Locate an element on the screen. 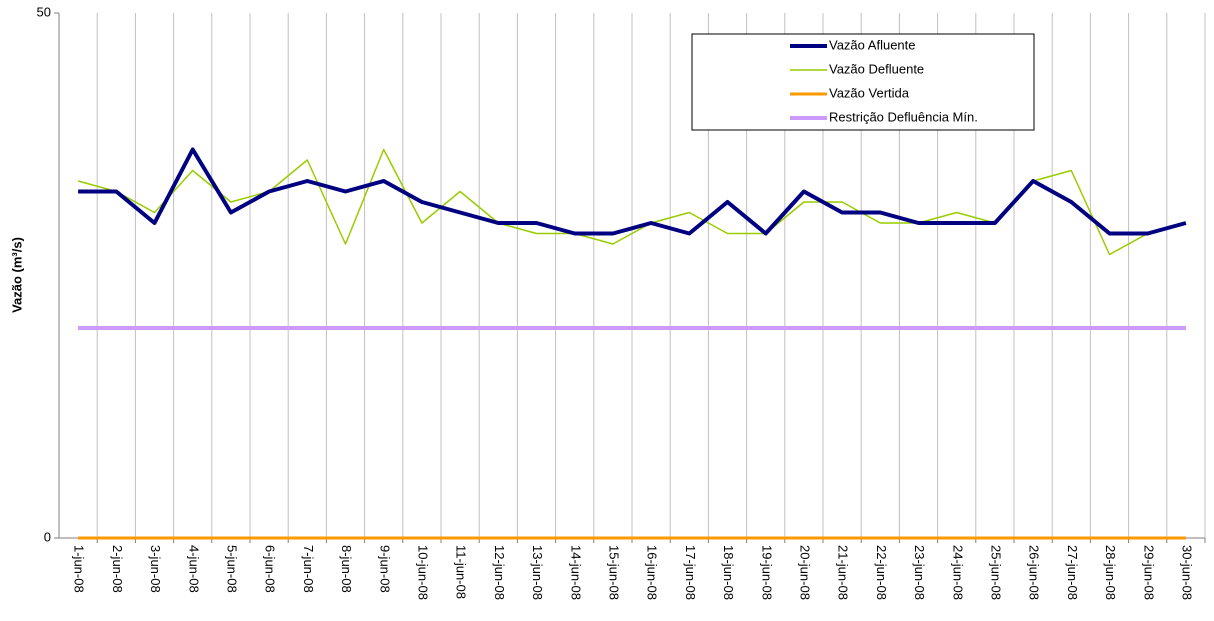 This screenshot has height=621, width=1214. x-tick-label: 1-jun-08 is located at coordinates (79, 569).